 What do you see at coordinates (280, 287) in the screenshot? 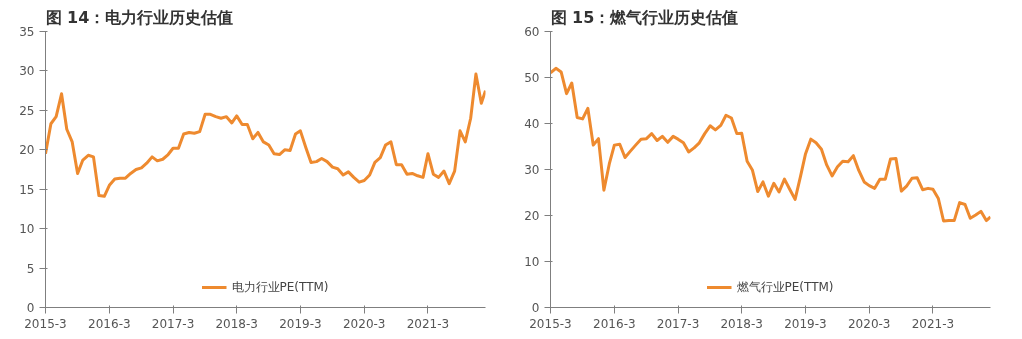
I see `legend-label: 电力行业PE(TTM)` at bounding box center [280, 287].